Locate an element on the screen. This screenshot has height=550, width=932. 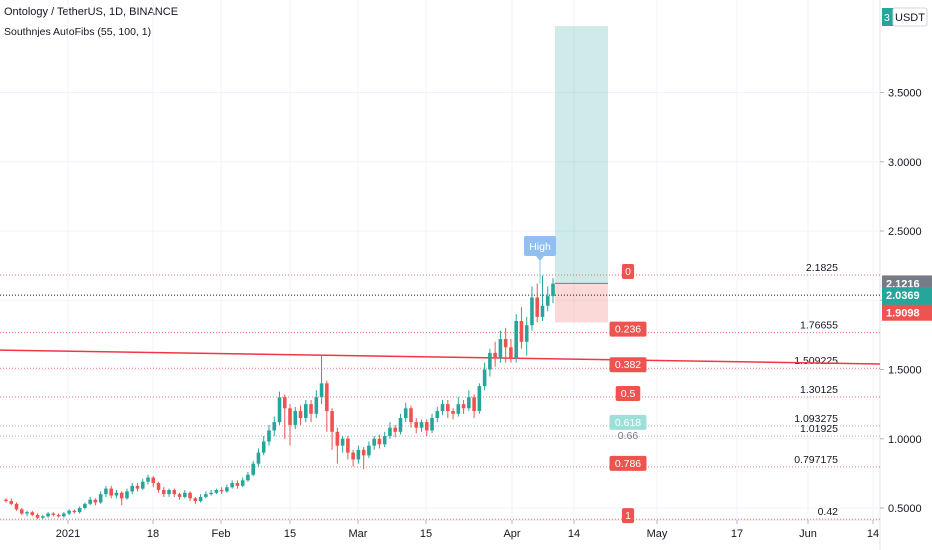
price-label is located at coordinates (907, 312).